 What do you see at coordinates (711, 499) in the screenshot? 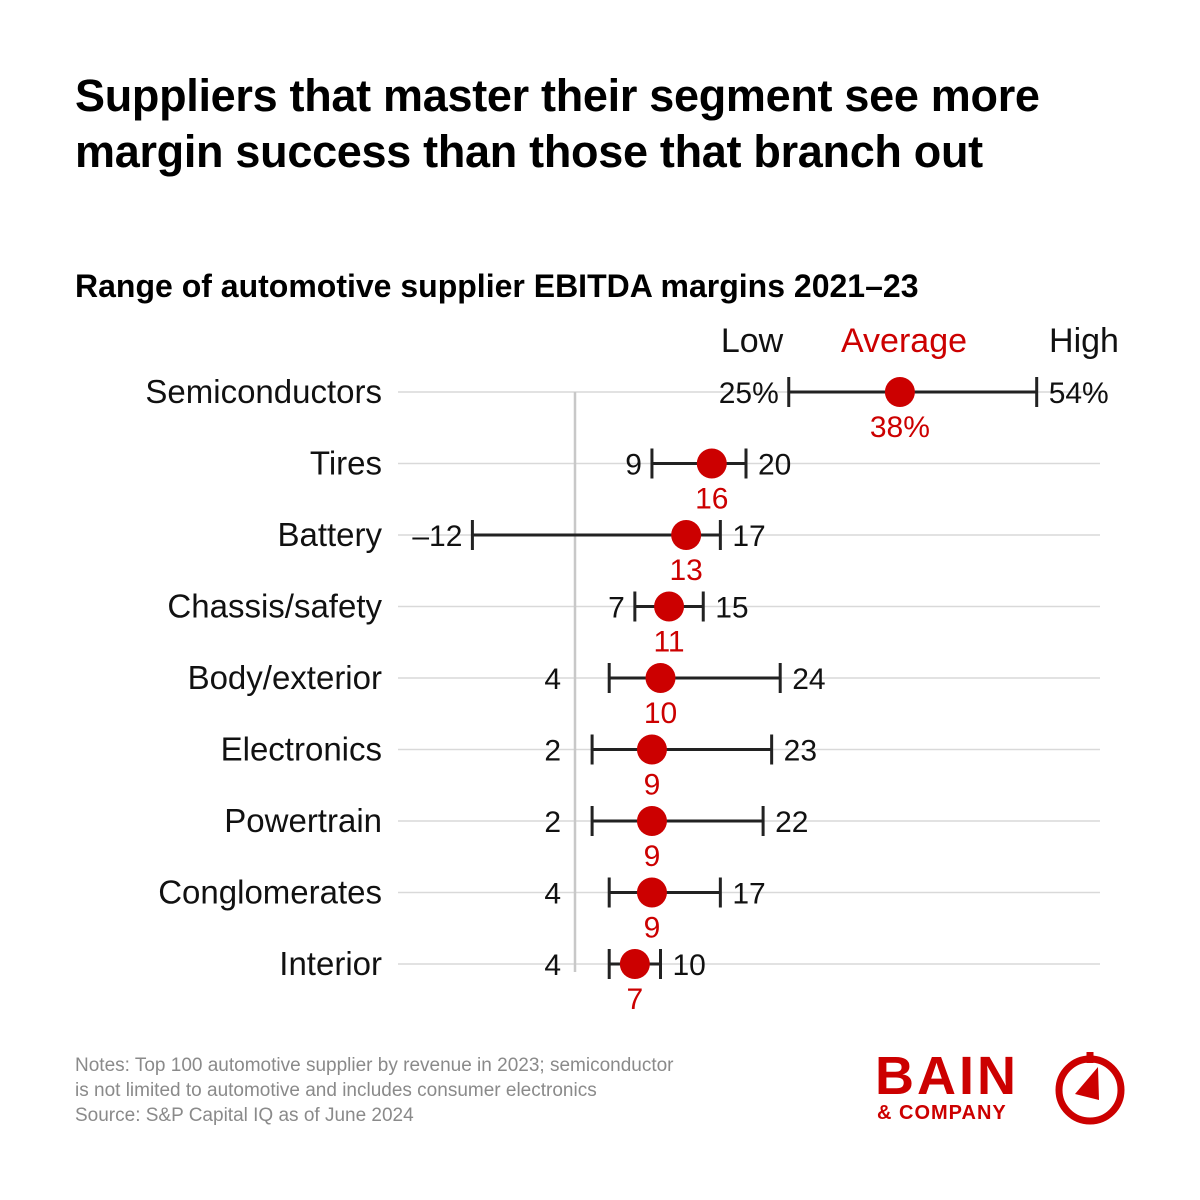
I see `average-value-label: 16` at bounding box center [711, 499].